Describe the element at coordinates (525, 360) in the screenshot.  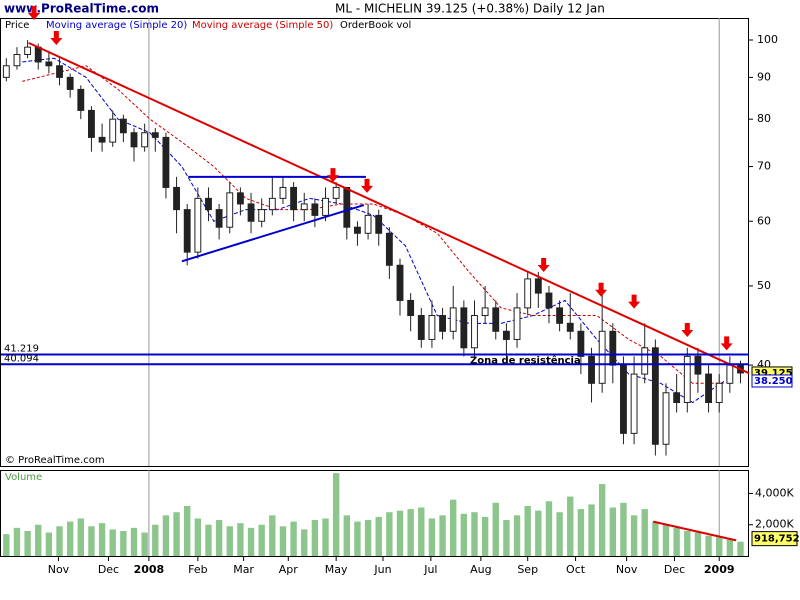
I see `resistance-label: Zona de resistência` at that location.